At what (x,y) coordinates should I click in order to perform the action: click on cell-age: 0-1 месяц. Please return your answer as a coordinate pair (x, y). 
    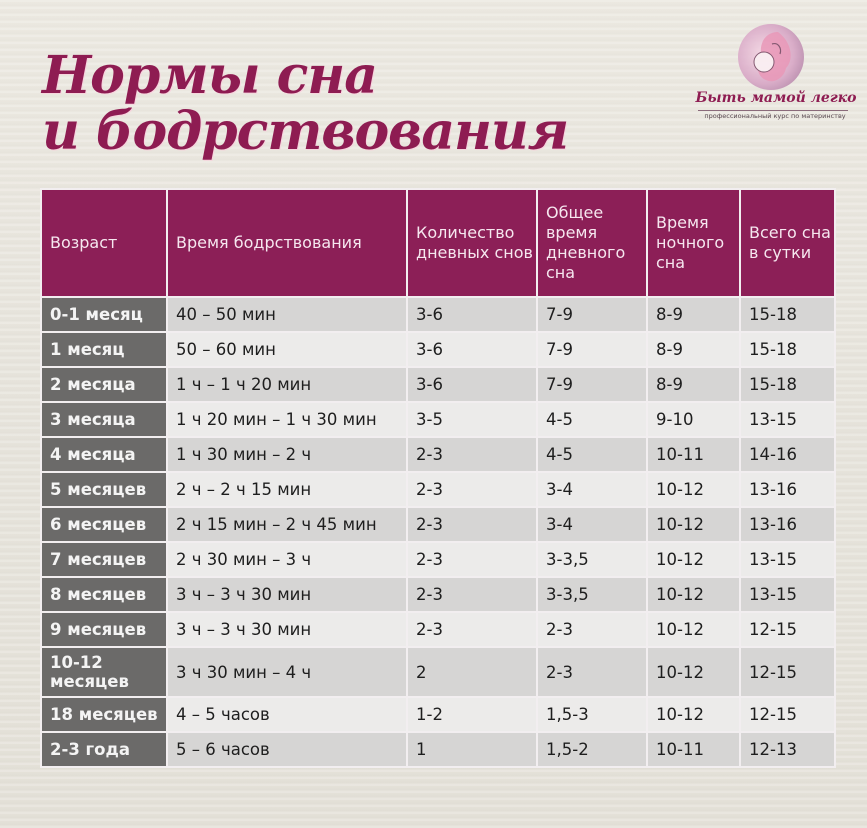
    Looking at the image, I should click on (104, 314).